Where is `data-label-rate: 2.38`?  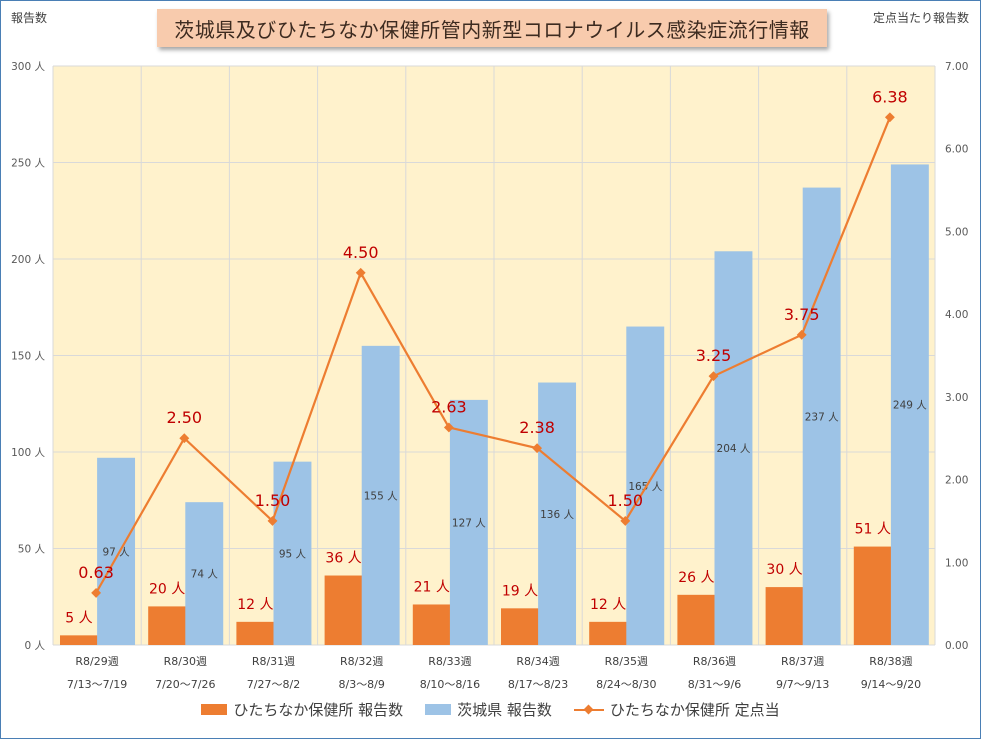
data-label-rate: 2.38 is located at coordinates (537, 427).